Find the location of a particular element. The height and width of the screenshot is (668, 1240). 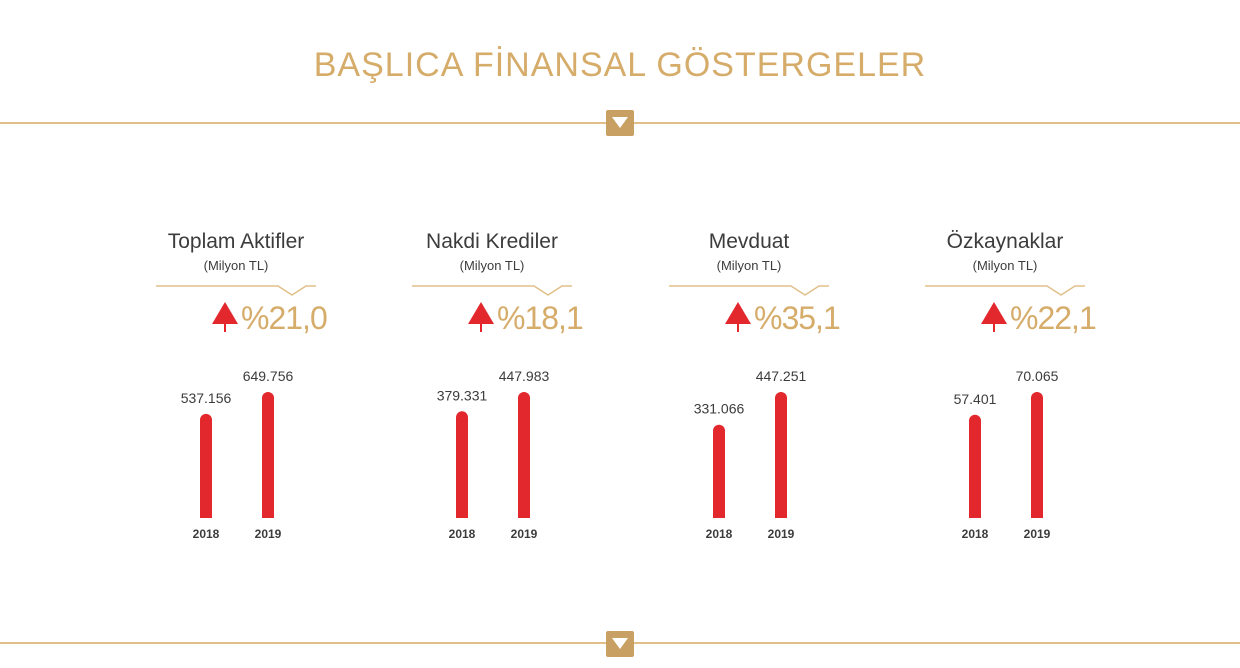

section-marker-top is located at coordinates (620, 123).